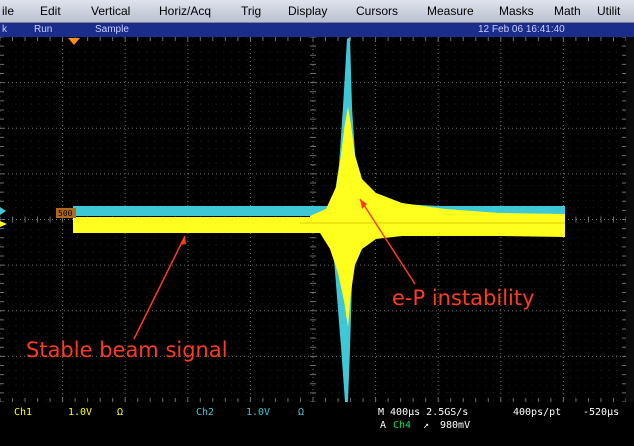 This screenshot has width=634, height=446. I want to click on menu-math: Math, so click(567, 11).